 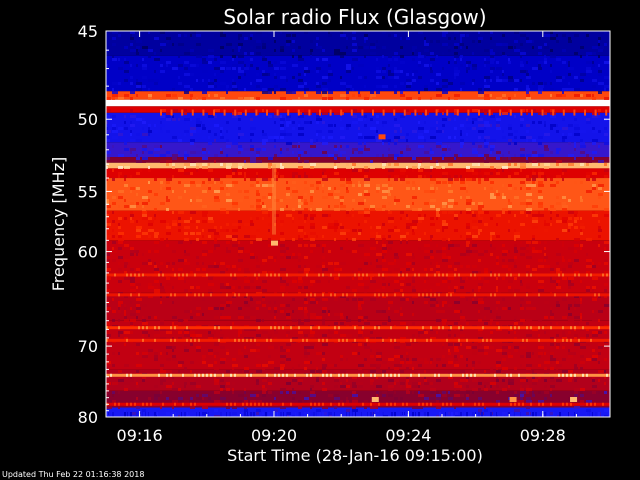 I want to click on x-tick-label: 09:24, so click(x=408, y=435).